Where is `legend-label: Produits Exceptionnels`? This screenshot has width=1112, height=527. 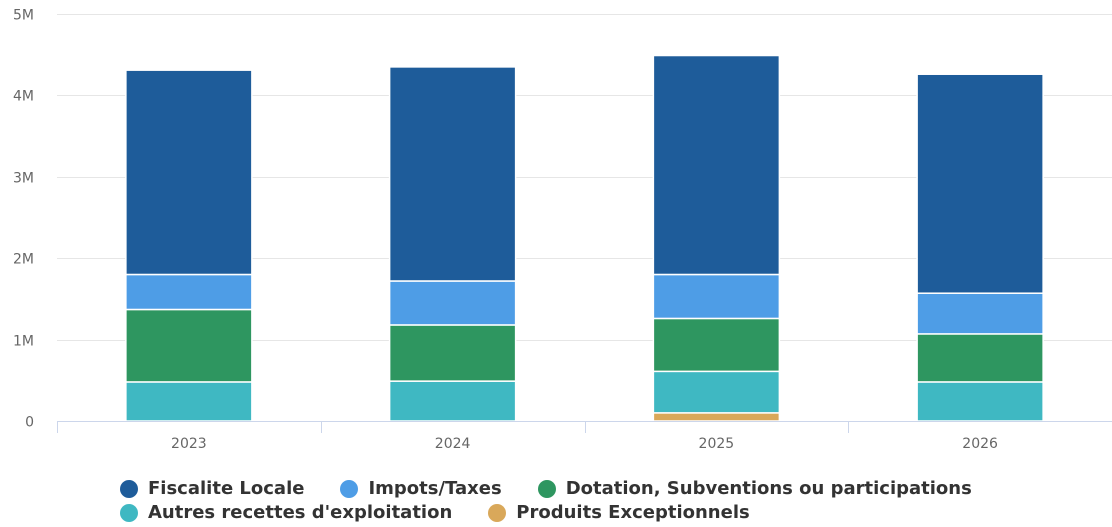 legend-label: Produits Exceptionnels is located at coordinates (633, 512).